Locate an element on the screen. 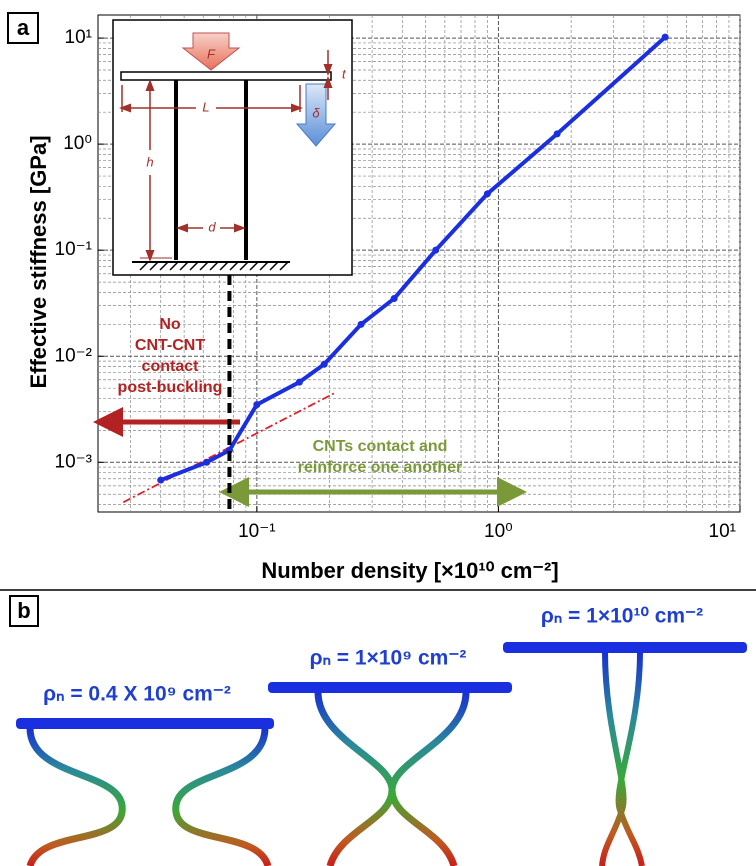 The image size is (756, 866). y-tick-label: 10⁻³ is located at coordinates (74, 461).